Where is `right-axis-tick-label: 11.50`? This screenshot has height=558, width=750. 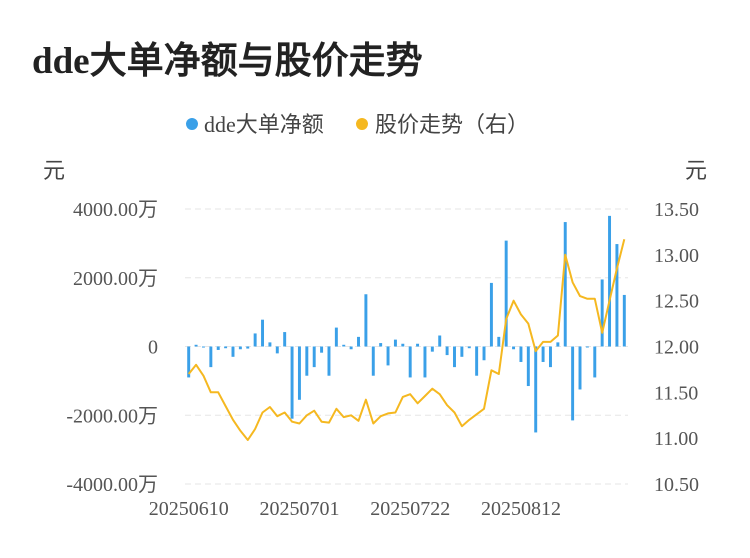
right-axis-tick-label: 11.50 is located at coordinates (676, 393).